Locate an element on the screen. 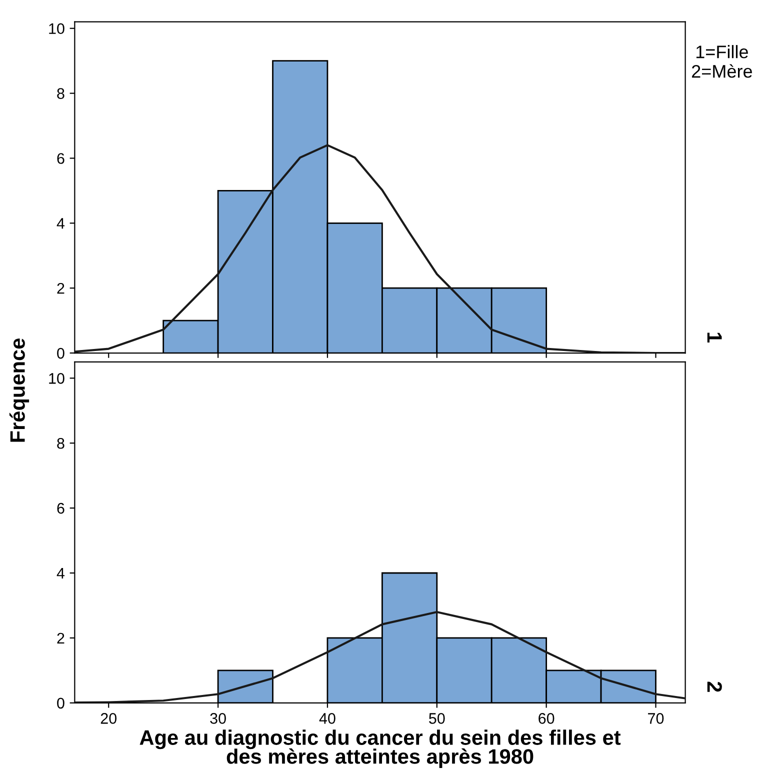 The height and width of the screenshot is (781, 770). x-tick-label: 50 is located at coordinates (437, 718).